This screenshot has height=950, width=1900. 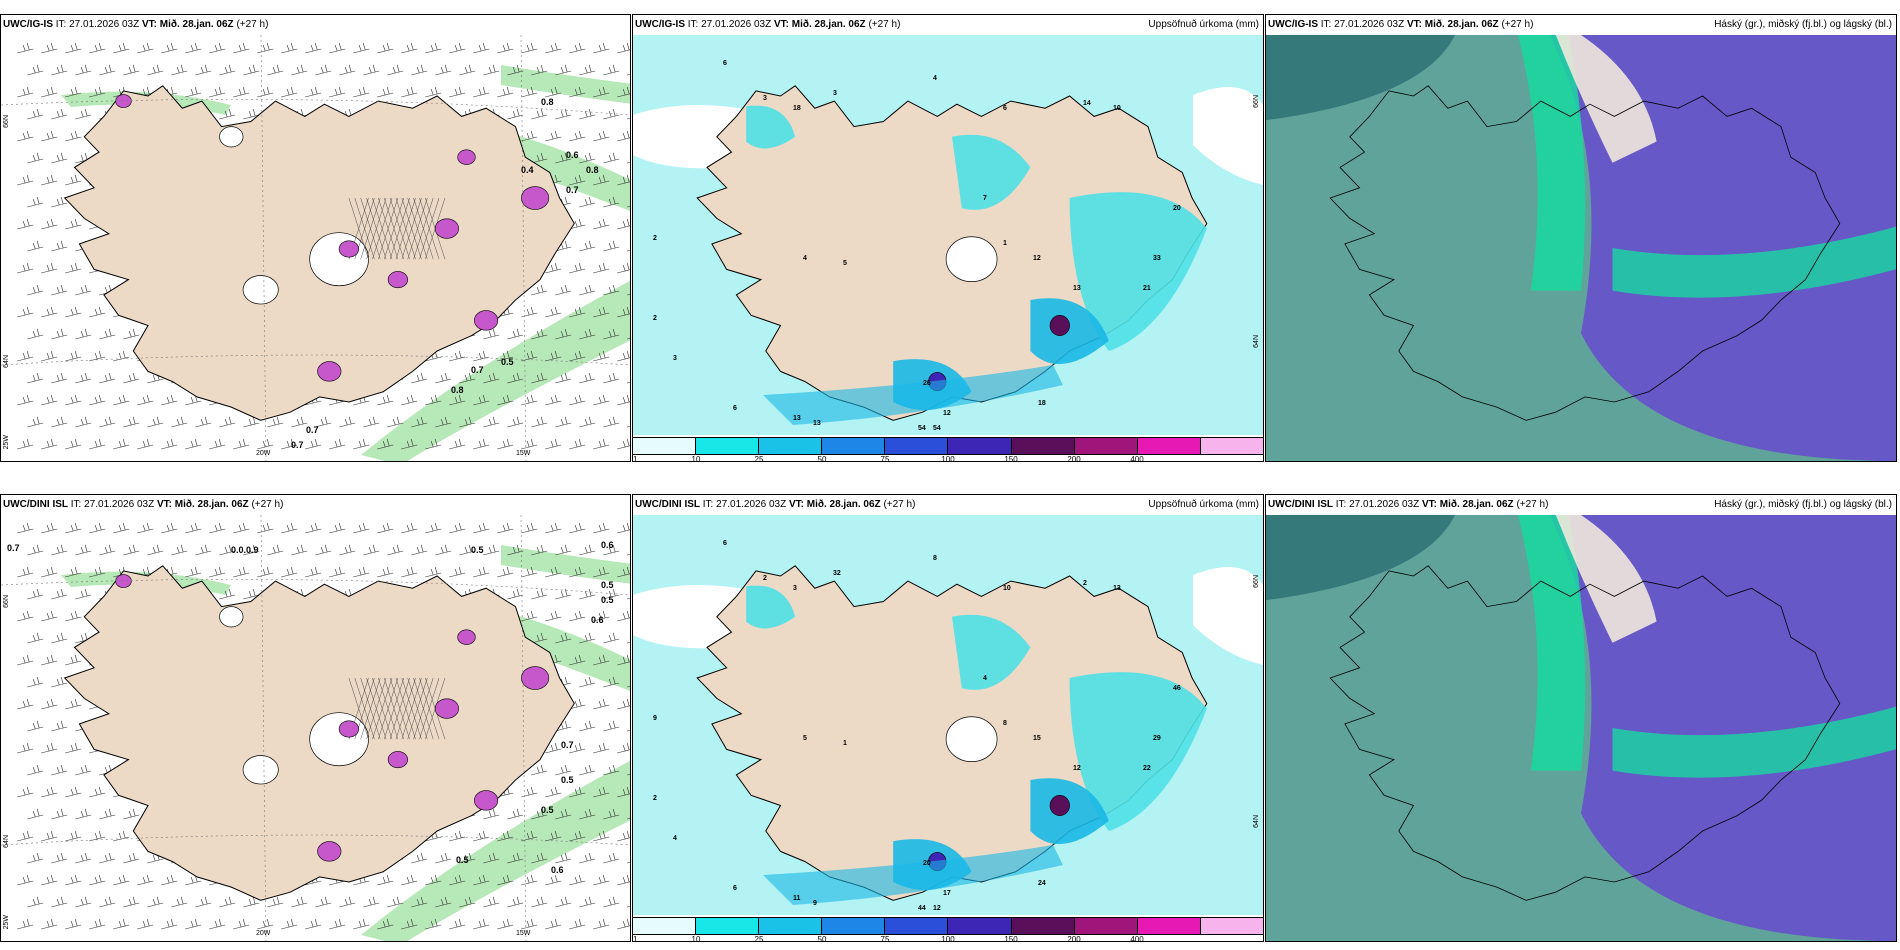 What do you see at coordinates (1137, 458) in the screenshot?
I see `legend-label: 400` at bounding box center [1137, 458].